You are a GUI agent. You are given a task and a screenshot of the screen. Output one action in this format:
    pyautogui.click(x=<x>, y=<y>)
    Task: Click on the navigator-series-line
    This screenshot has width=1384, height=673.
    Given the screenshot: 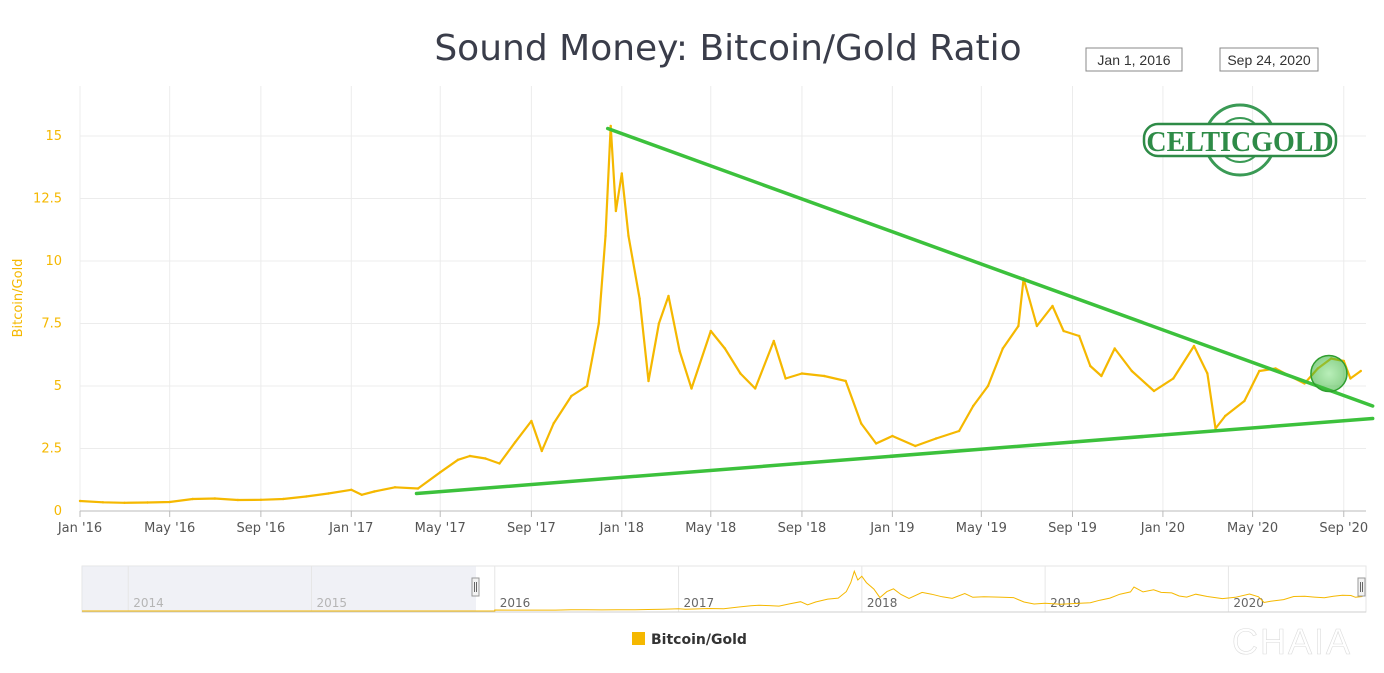 What is the action you would take?
    pyautogui.click(x=722, y=590)
    